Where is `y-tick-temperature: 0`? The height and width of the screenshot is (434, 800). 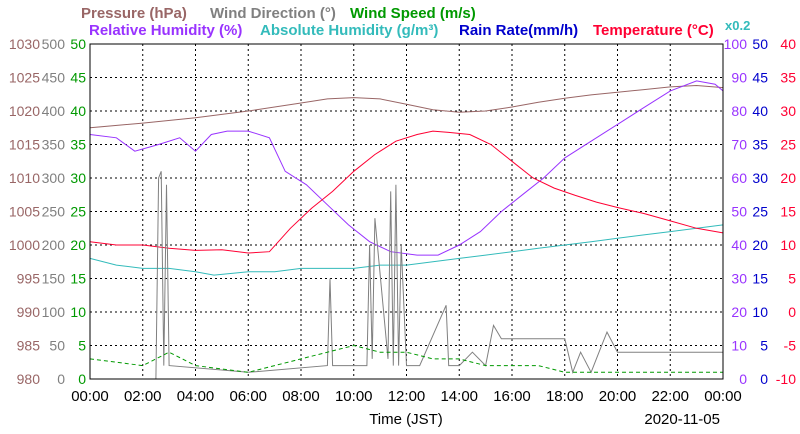
y-tick-temperature: 0 is located at coordinates (792, 312).